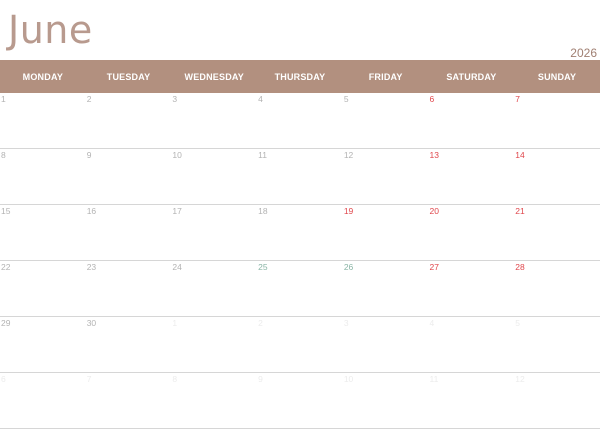 The height and width of the screenshot is (429, 600). I want to click on day-number: 15, so click(6, 211).